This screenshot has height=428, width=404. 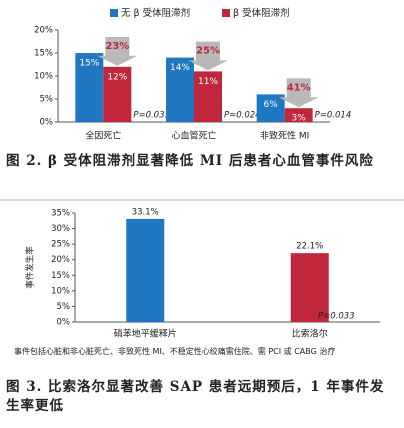 What do you see at coordinates (190, 161) in the screenshot?
I see `caption: 图 2. β 受体阻滞剂显著降低 MI 后患者心血管事件风险` at bounding box center [190, 161].